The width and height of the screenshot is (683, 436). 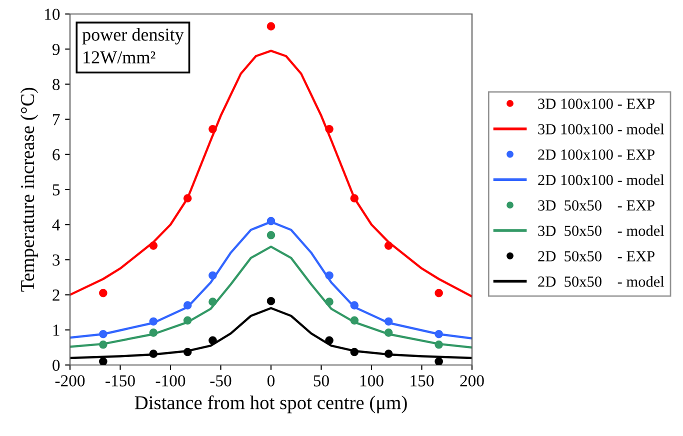 What do you see at coordinates (596, 256) in the screenshot?
I see `legend-label: 2D 50x50 - EXP` at bounding box center [596, 256].